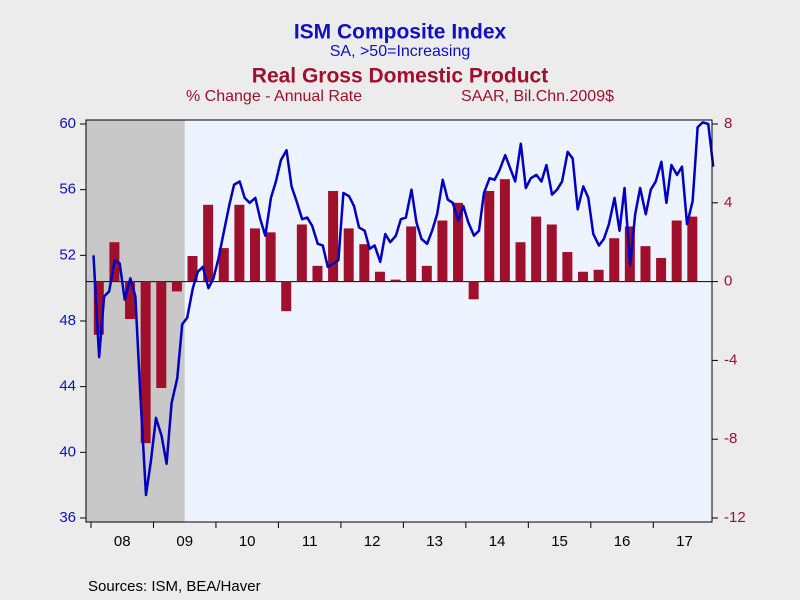  What do you see at coordinates (174, 586) in the screenshot?
I see `source-note: Sources: ISM, BEA/Haver` at bounding box center [174, 586].